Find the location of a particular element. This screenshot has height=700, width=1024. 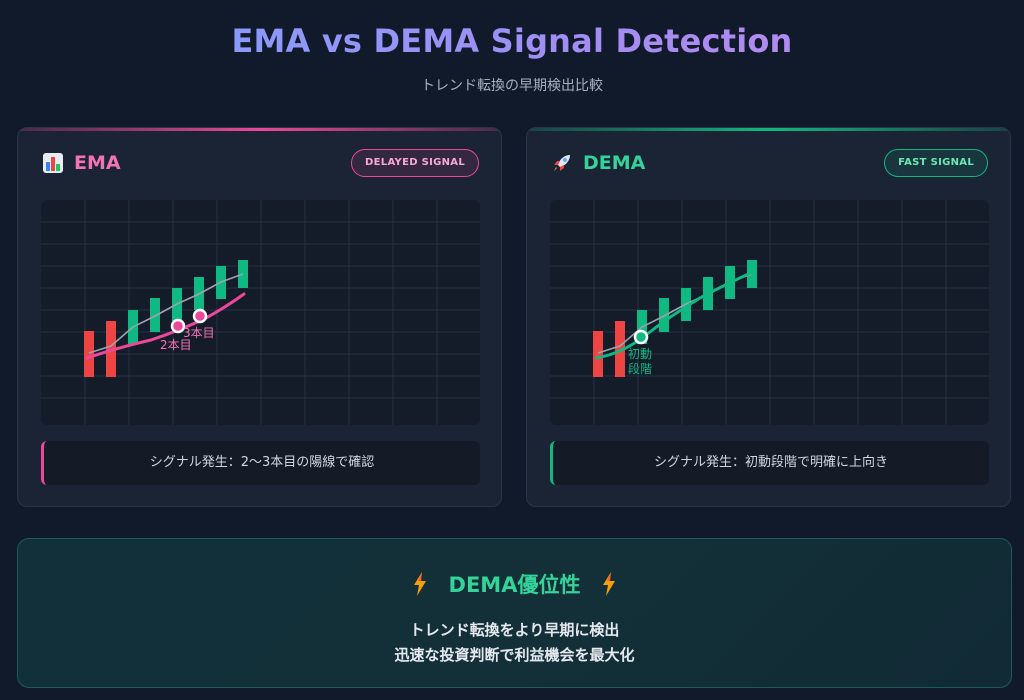

dema-marker-label: 初動 is located at coordinates (640, 354).